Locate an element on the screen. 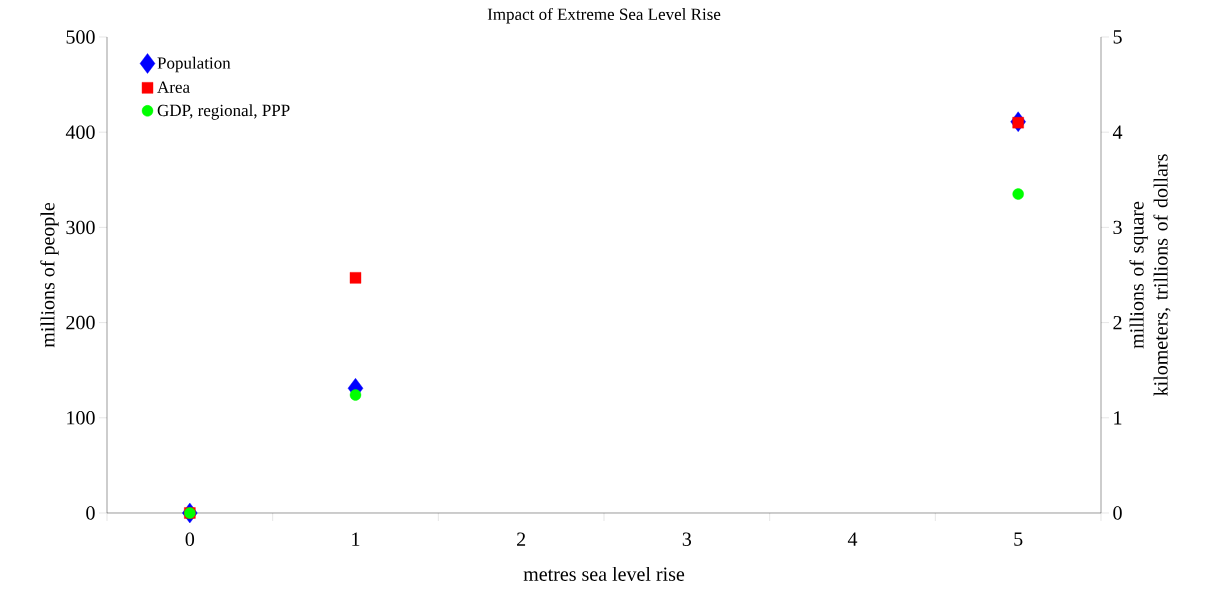 Image resolution: width=1213 pixels, height=615 pixels. y2-tick-label: 4 is located at coordinates (1117, 132).